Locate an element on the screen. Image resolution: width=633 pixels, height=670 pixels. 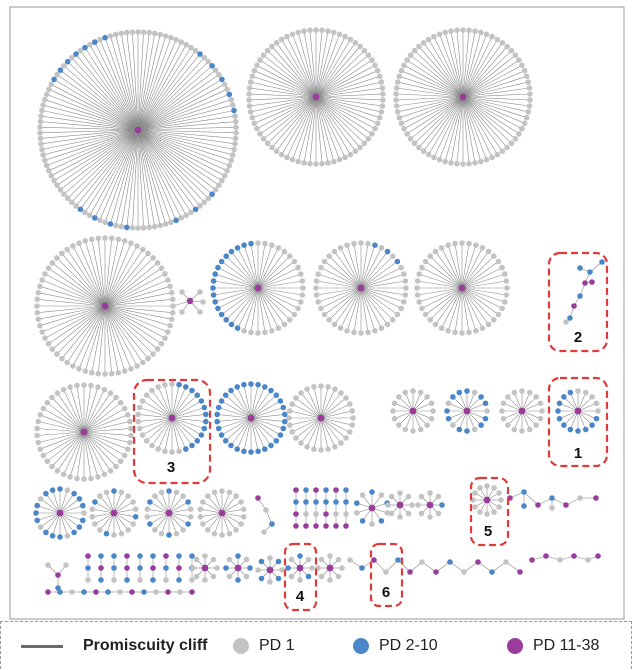
legend-label-pd3: PD 11-38 is located at coordinates (566, 645).